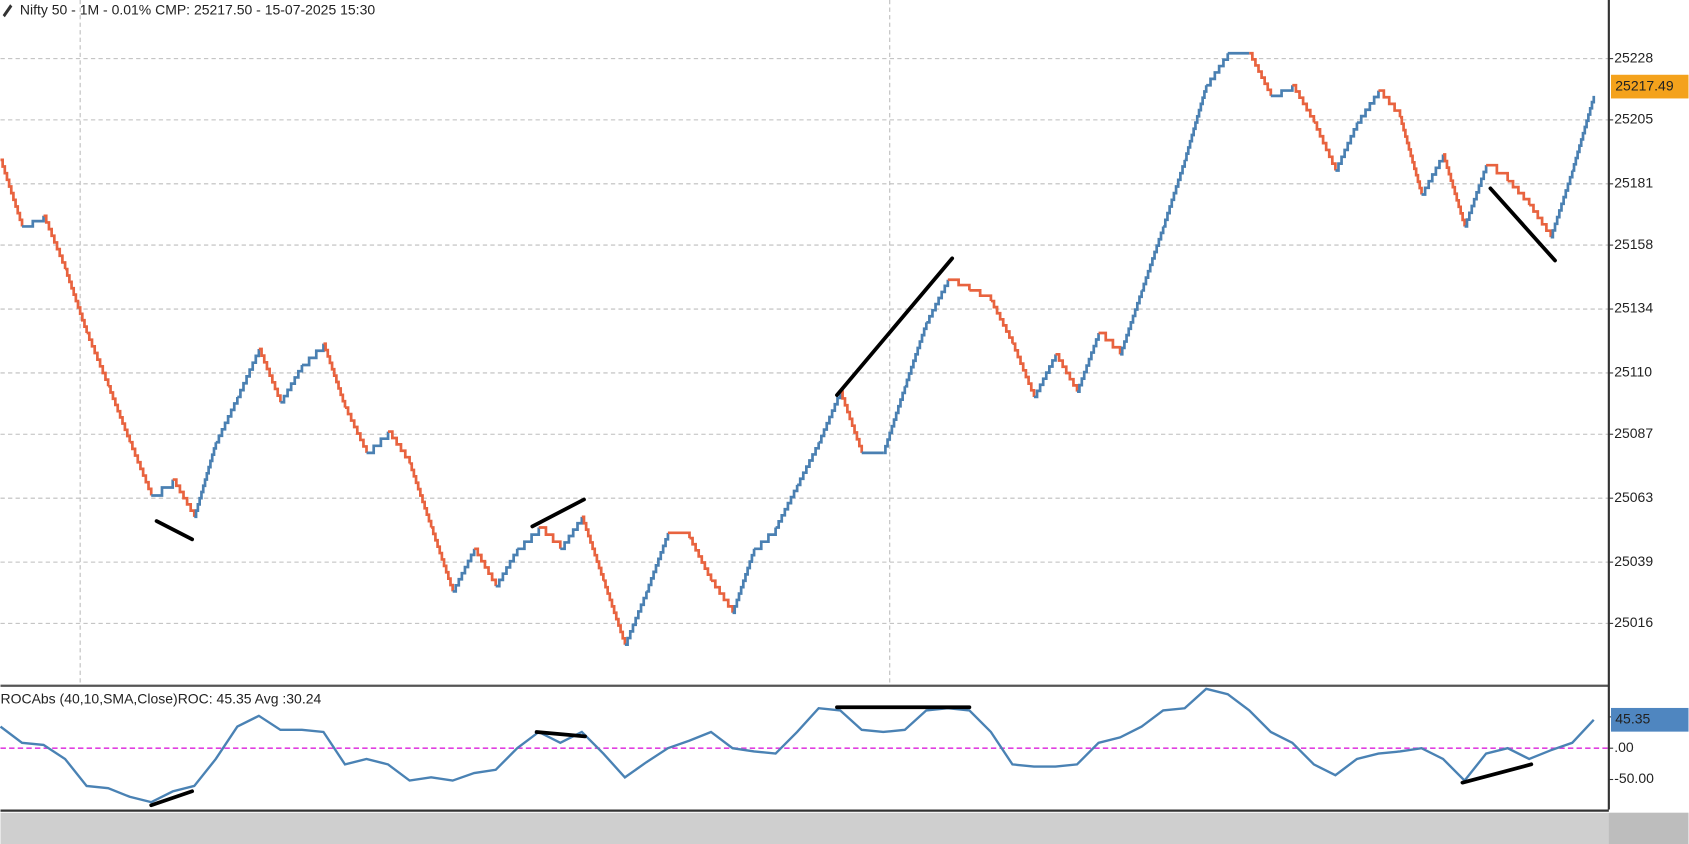  Describe the element at coordinates (1633, 308) in the screenshot. I see `y-tick-label: 25134` at that location.